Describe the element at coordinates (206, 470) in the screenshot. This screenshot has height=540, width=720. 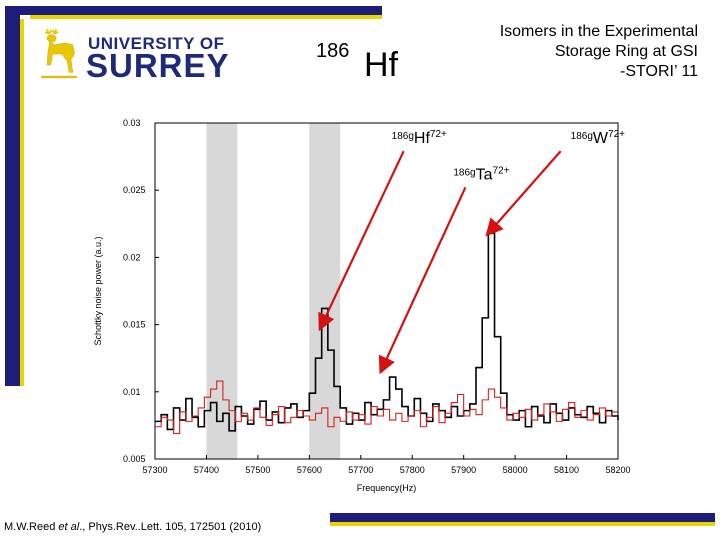
I see `x-tick-label: 57400` at that location.